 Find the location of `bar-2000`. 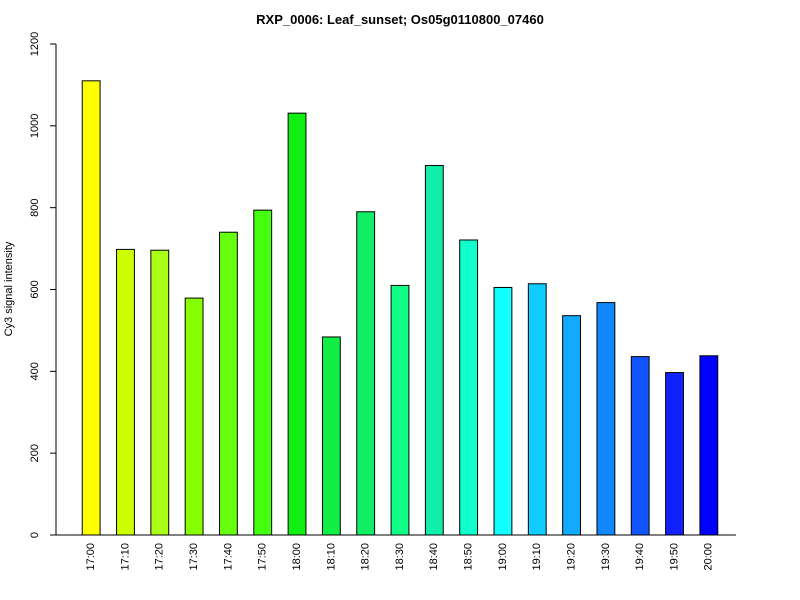

bar-2000 is located at coordinates (709, 445).